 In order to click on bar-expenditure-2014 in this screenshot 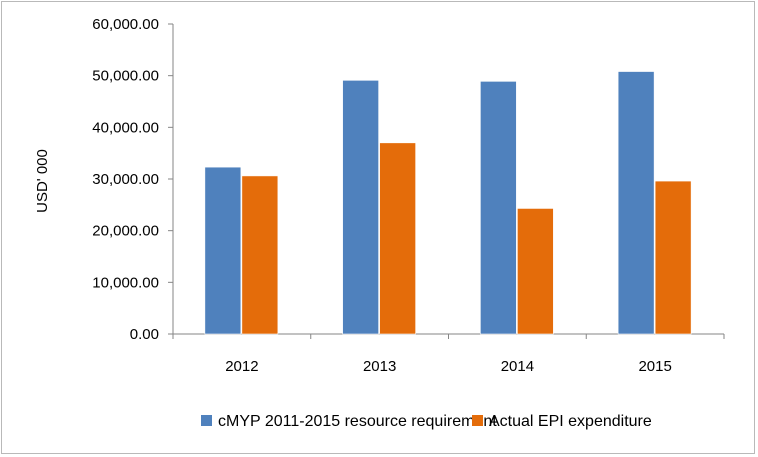, I will do `click(535, 271)`.